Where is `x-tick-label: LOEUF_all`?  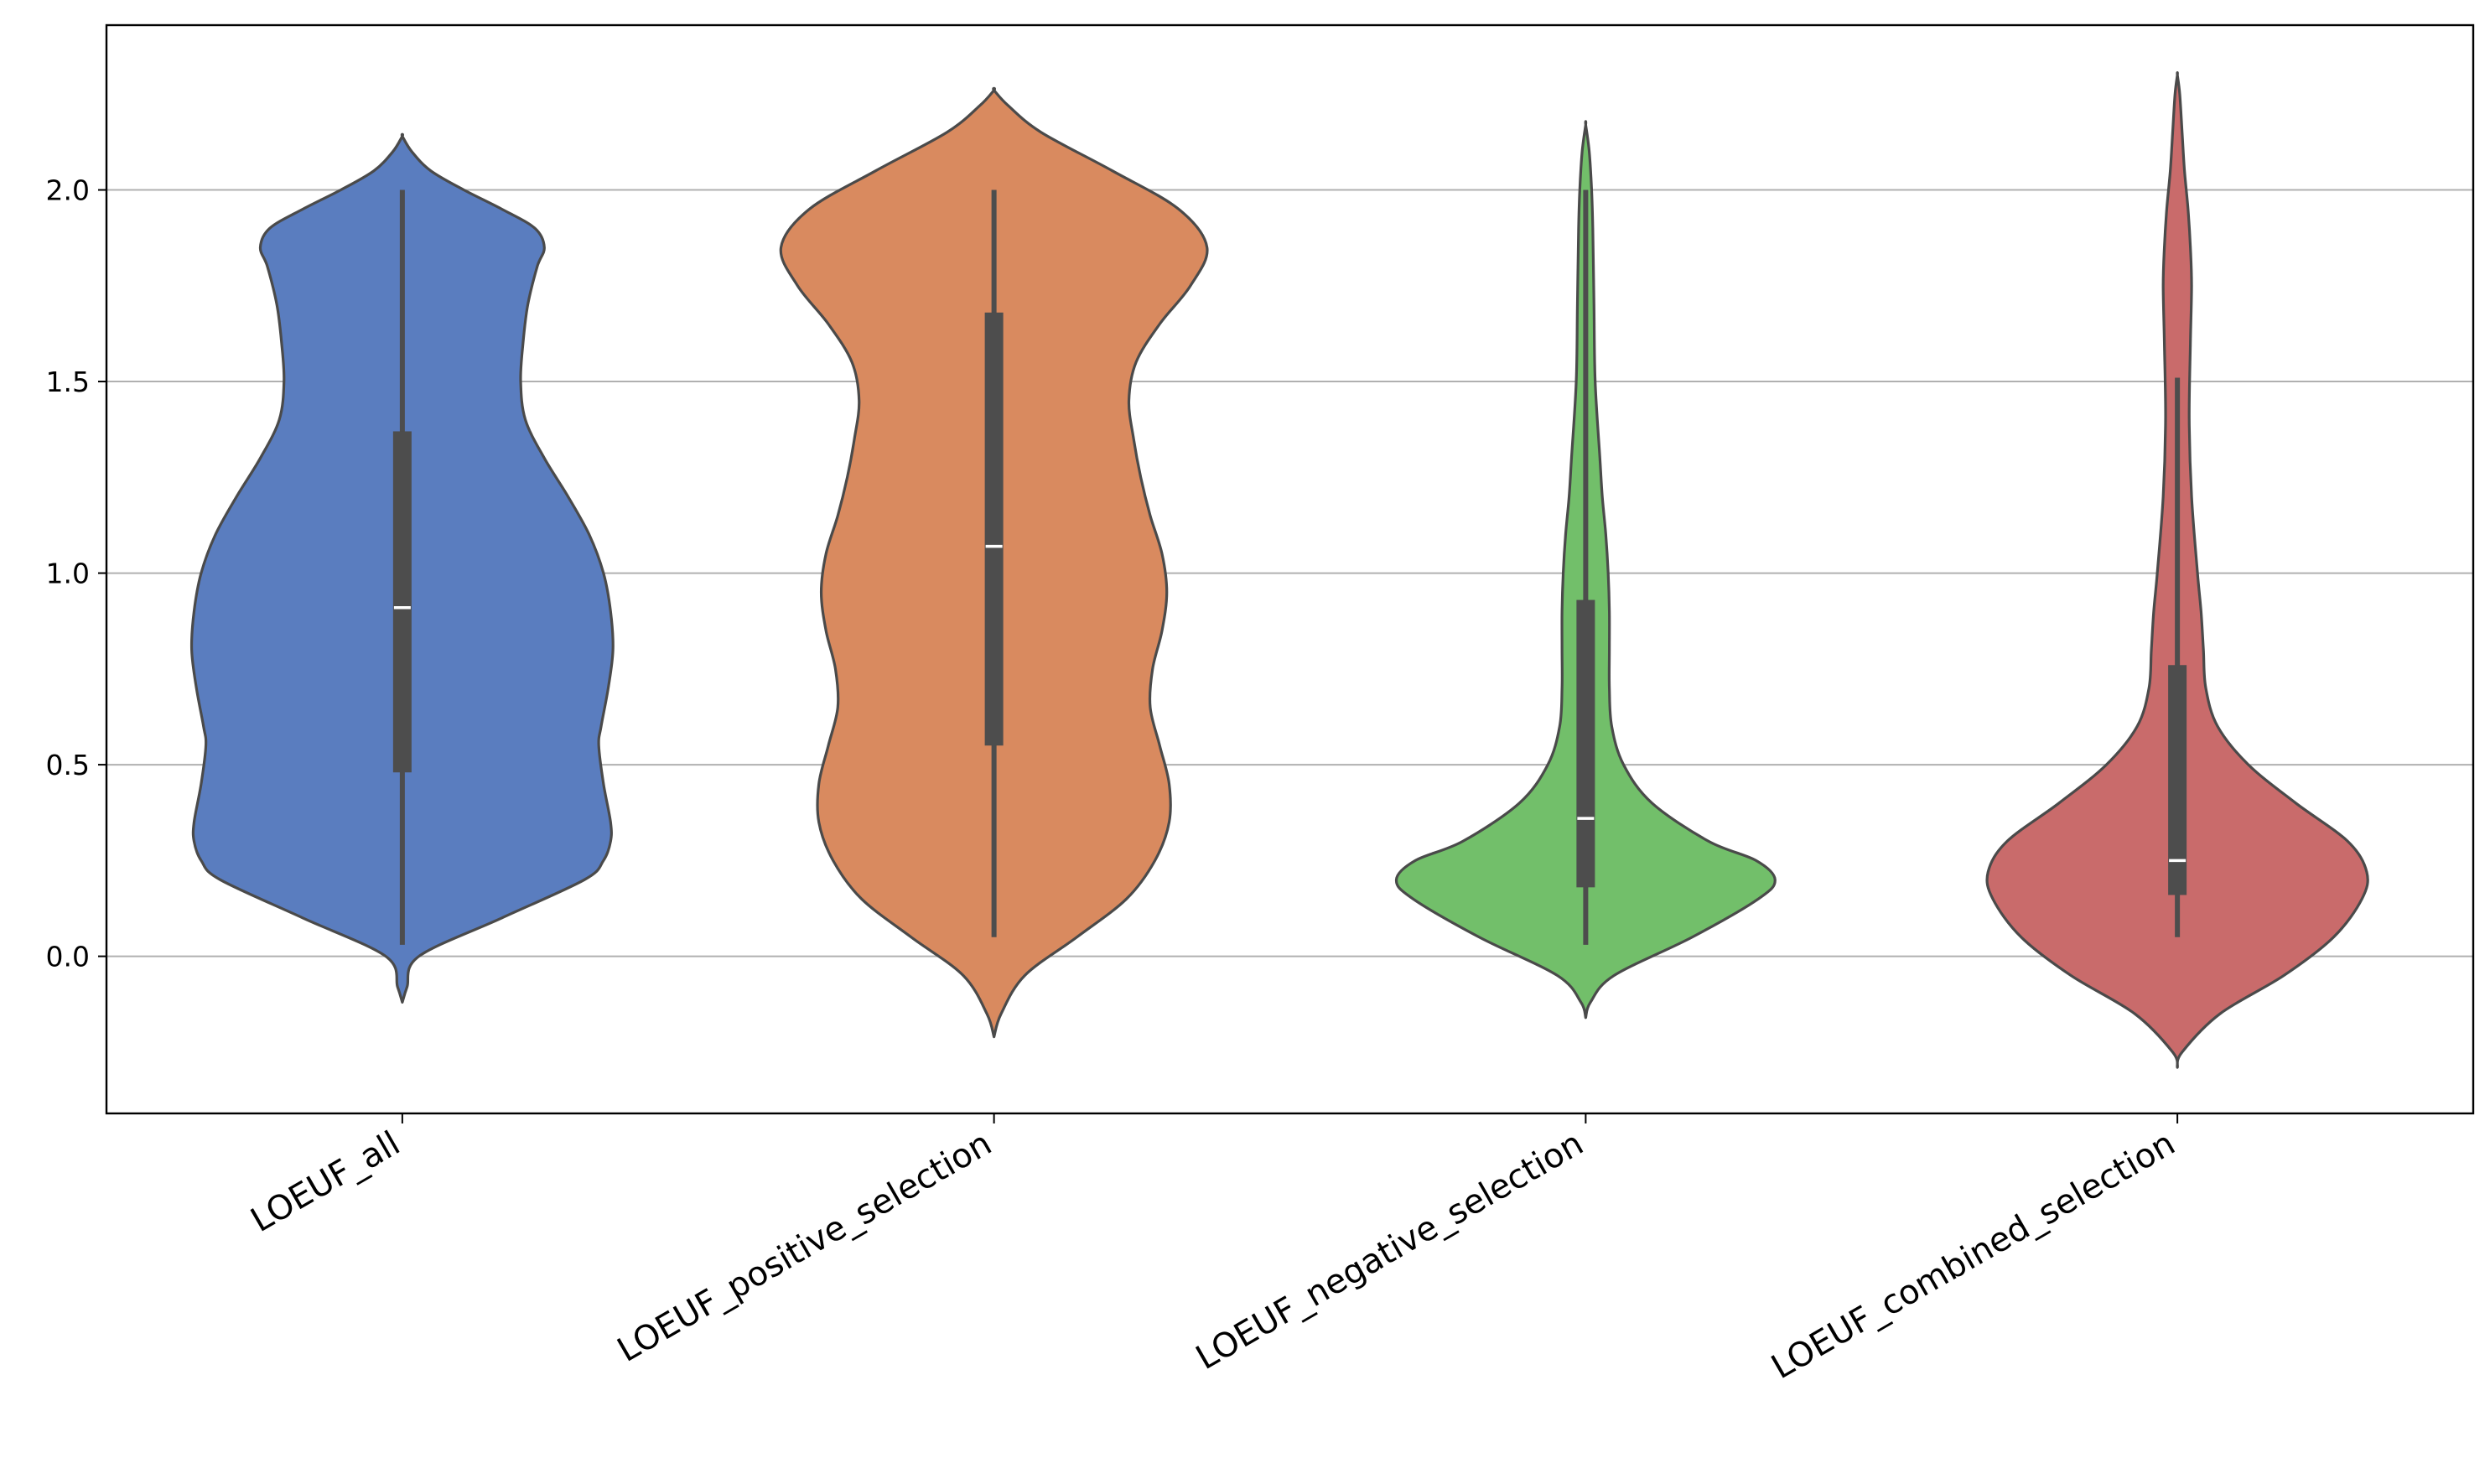 x-tick-label: LOEUF_all is located at coordinates (326, 1182).